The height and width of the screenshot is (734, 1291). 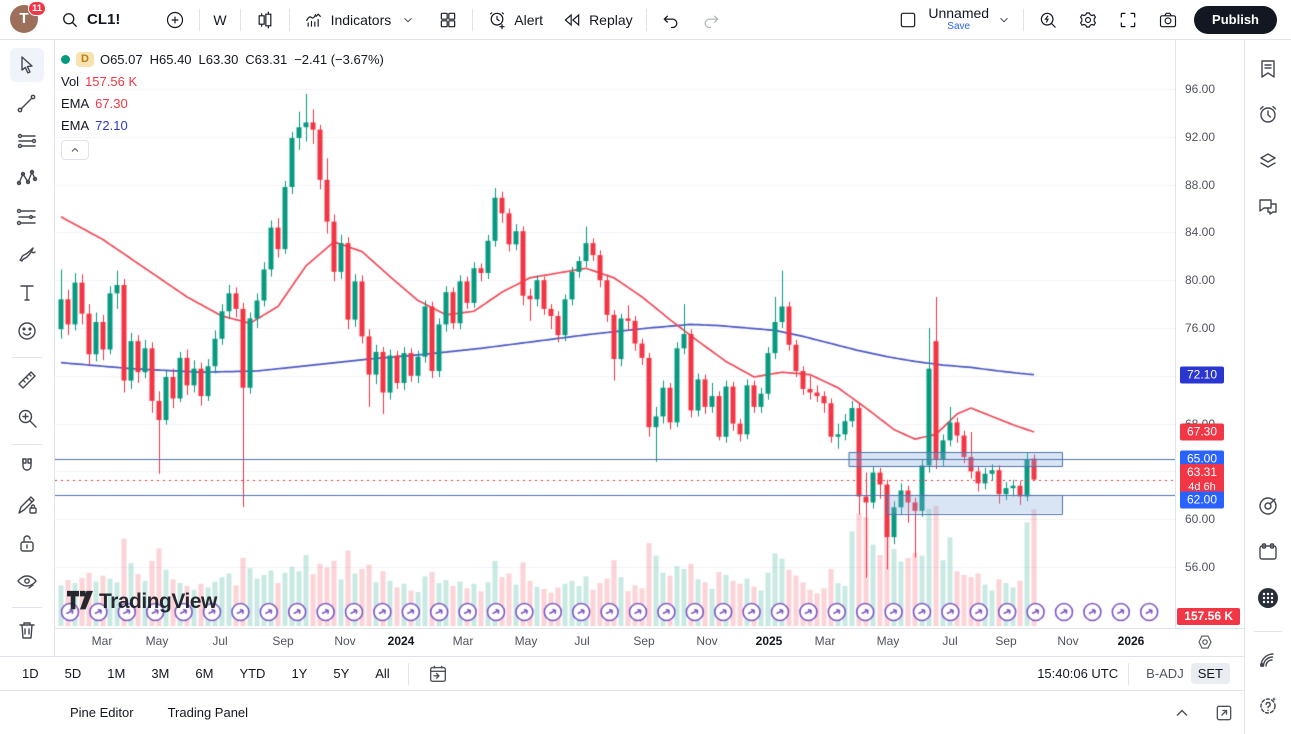 I want to click on market-status-dot, so click(x=65, y=59).